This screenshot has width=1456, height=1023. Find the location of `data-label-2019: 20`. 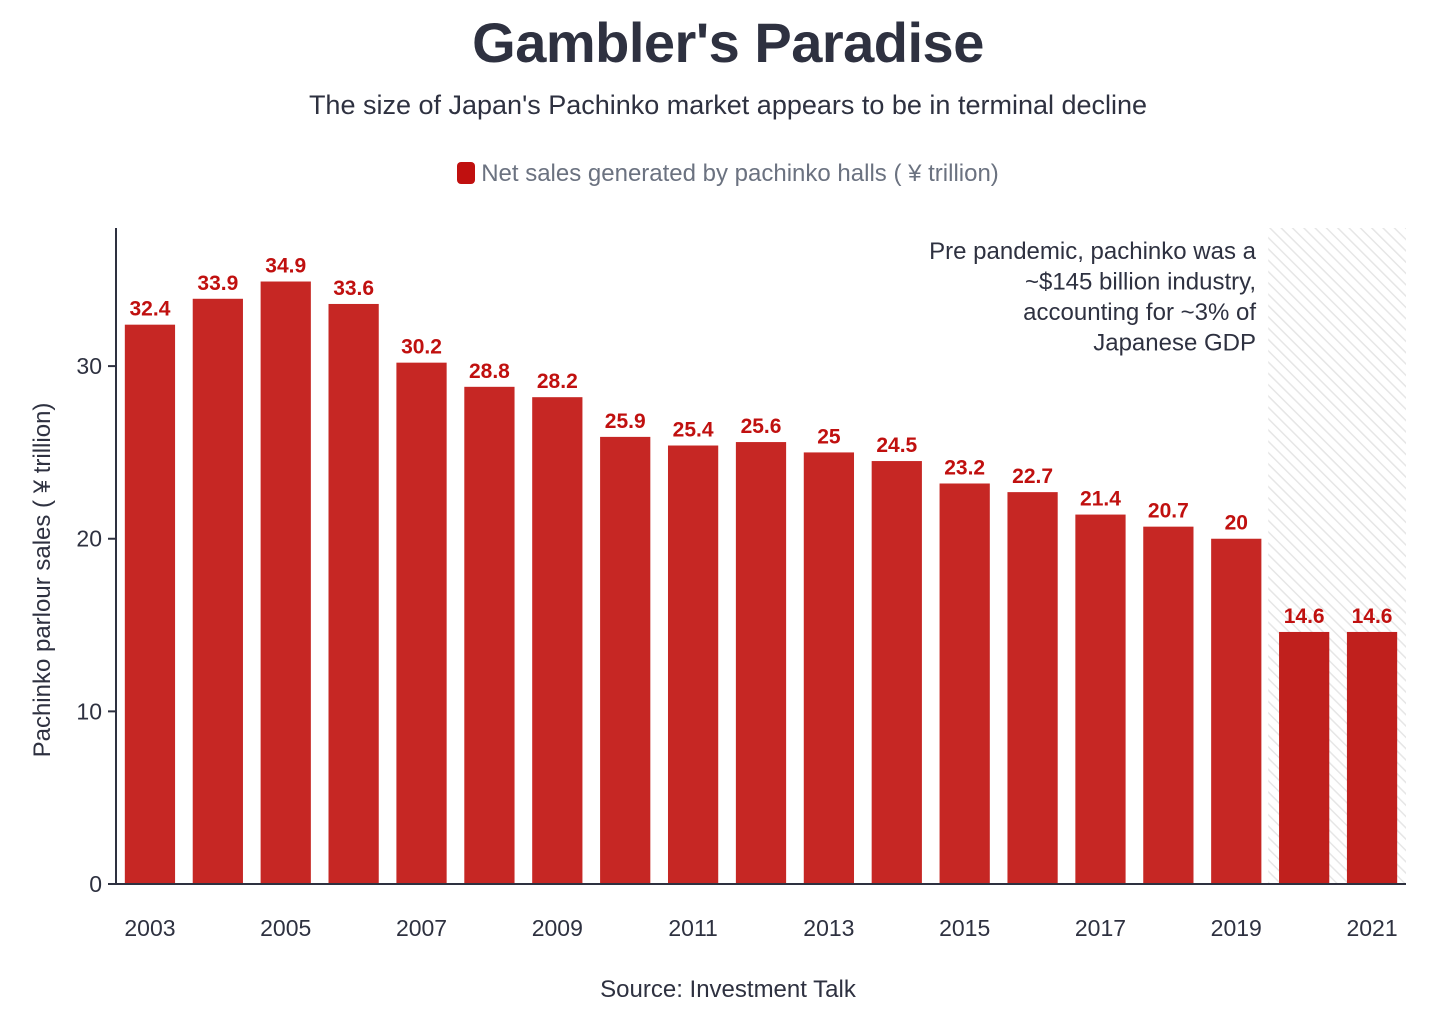

data-label-2019: 20 is located at coordinates (1236, 523).